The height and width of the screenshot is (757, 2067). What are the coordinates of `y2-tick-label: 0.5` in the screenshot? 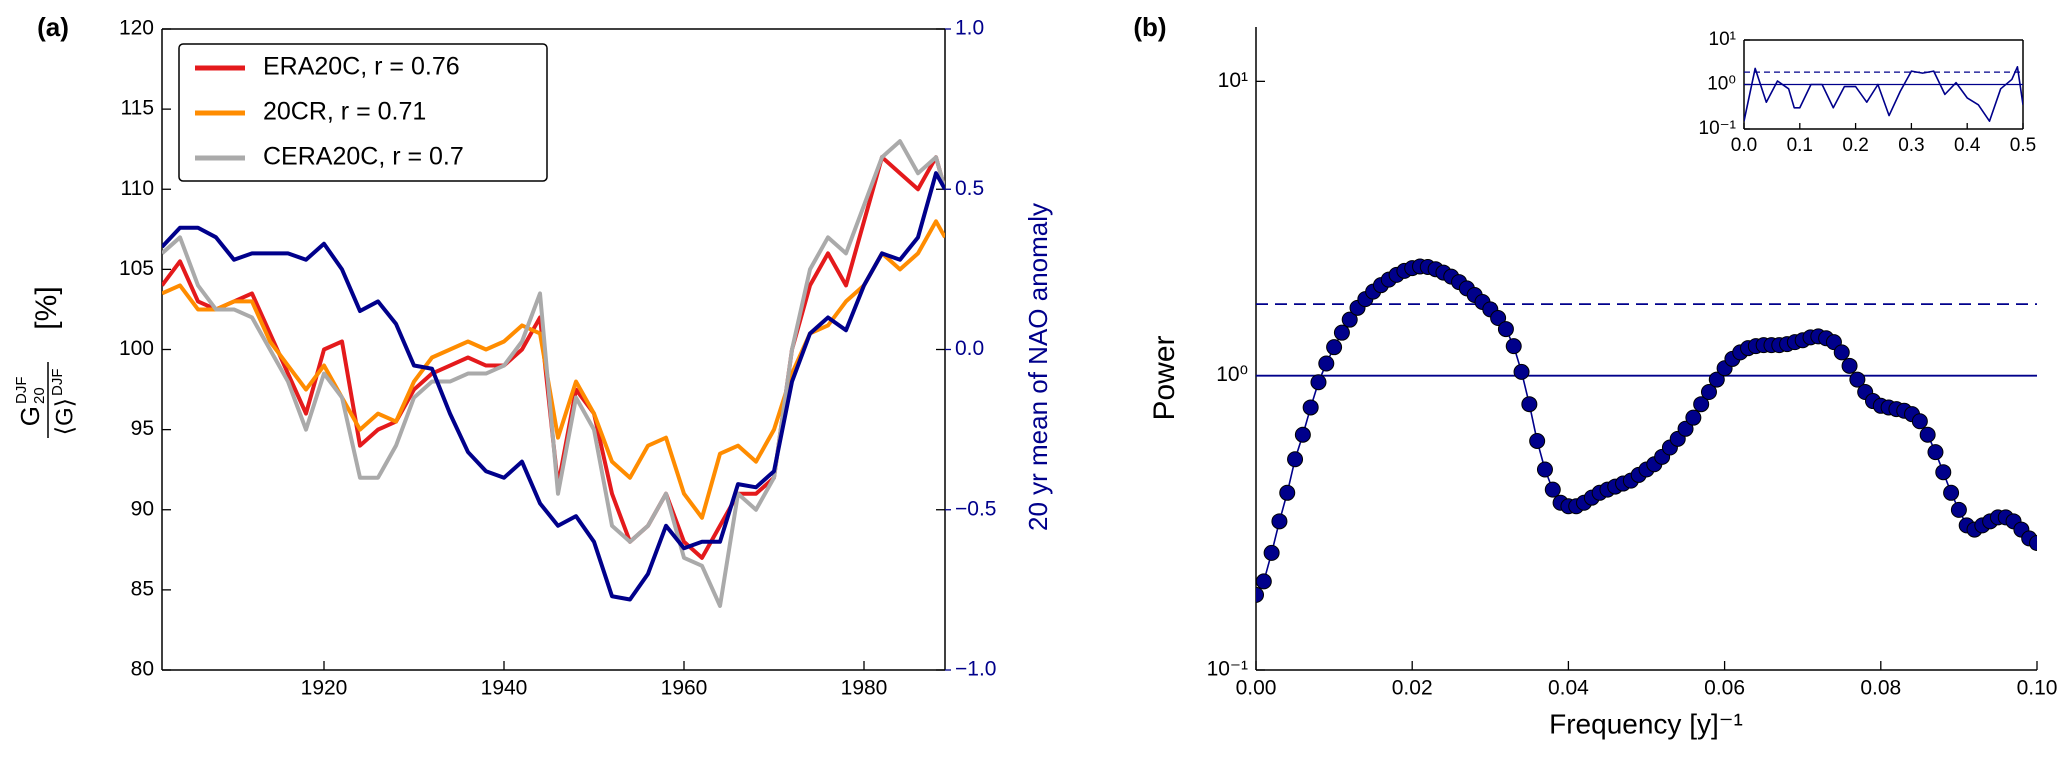 It's located at (969, 188).